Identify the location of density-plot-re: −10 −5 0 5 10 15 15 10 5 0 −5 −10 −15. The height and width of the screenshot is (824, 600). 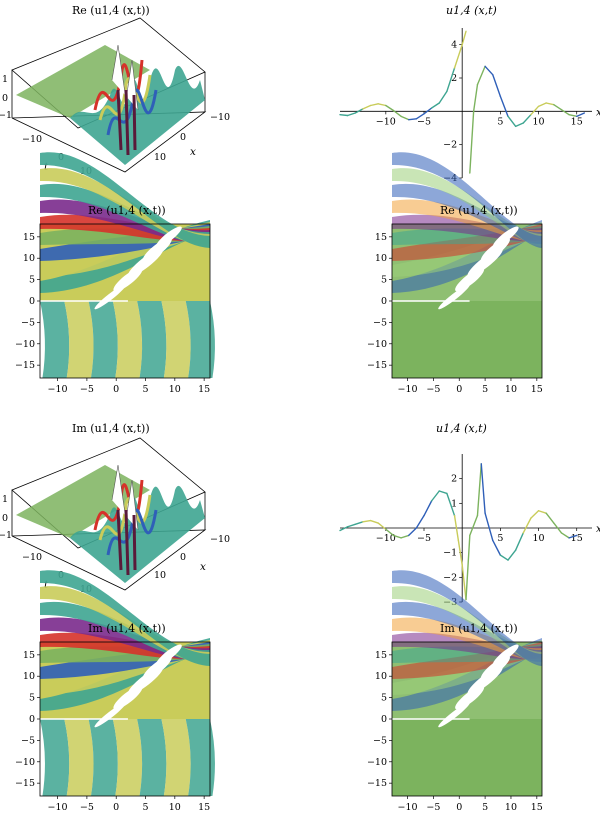
(455, 273).